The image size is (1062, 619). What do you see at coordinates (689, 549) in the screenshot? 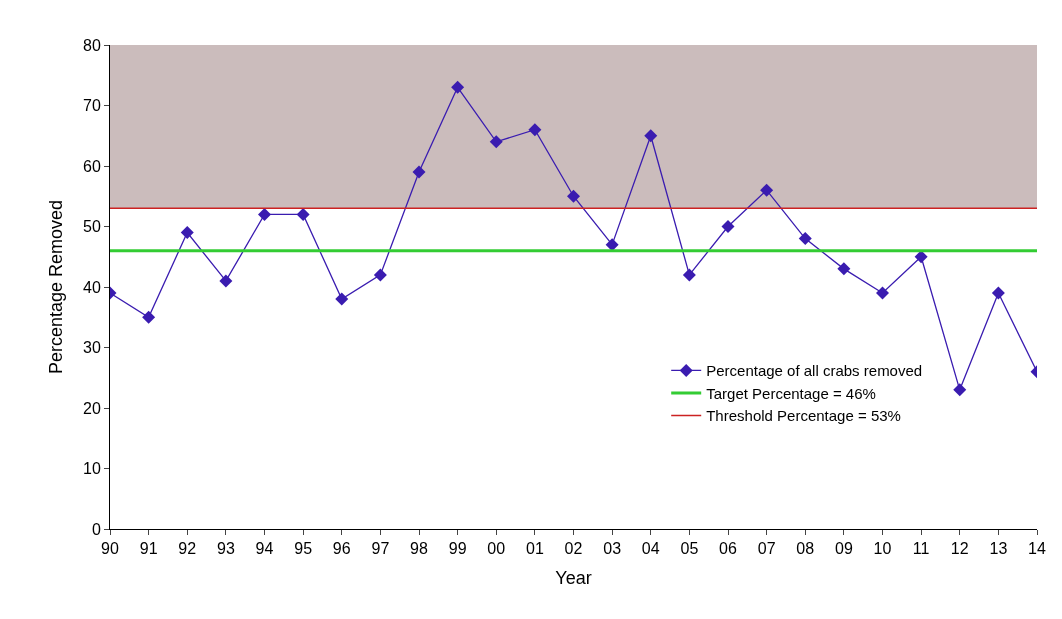
I see `x-tick-label: 05` at bounding box center [689, 549].